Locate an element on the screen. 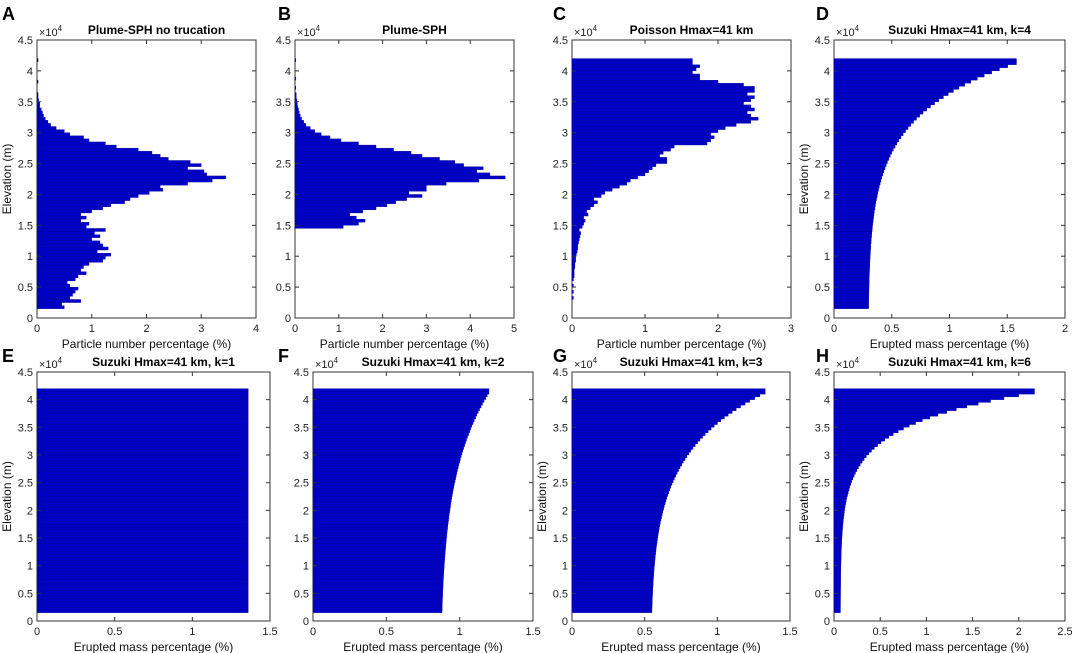 The width and height of the screenshot is (1072, 653). y-tick-label: 0 is located at coordinates (288, 319).